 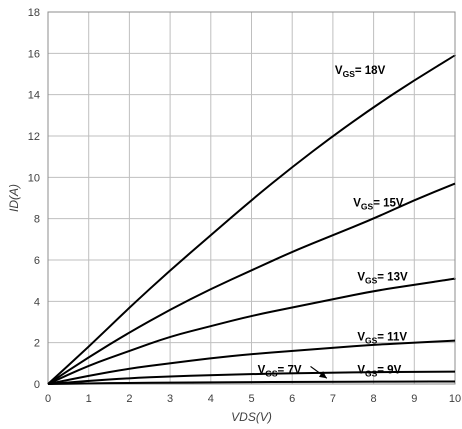 What do you see at coordinates (251, 417) in the screenshot?
I see `x-axis-title: VDS(V)` at bounding box center [251, 417].